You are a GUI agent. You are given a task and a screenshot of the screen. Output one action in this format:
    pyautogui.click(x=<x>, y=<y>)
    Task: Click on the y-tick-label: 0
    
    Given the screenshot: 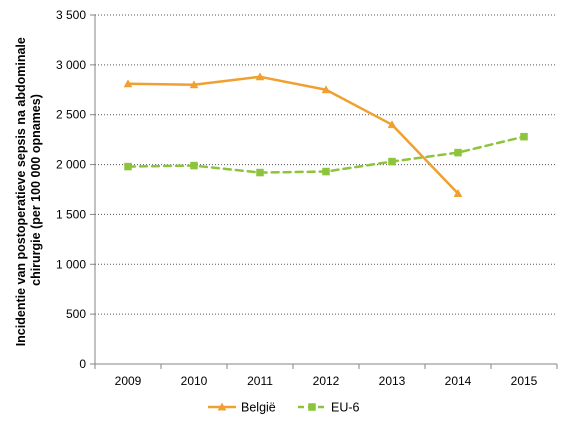 What is the action you would take?
    pyautogui.click(x=82, y=364)
    